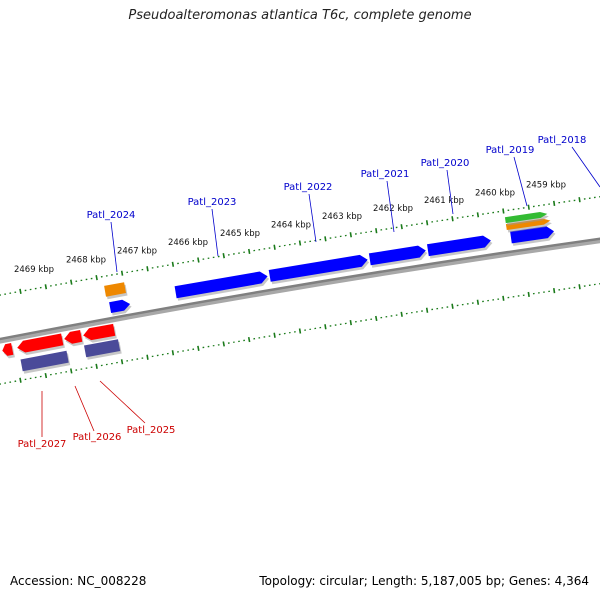 The height and width of the screenshot is (600, 600). Describe the element at coordinates (562, 140) in the screenshot. I see `gene-label-forward: Patl_2018` at that location.